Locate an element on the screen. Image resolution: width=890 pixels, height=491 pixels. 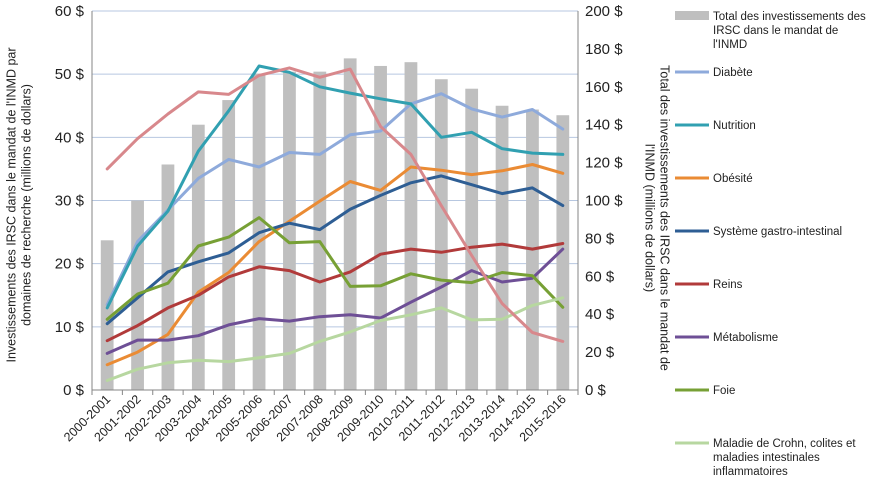
legend-item: Système gastro-intestinal is located at coordinates (758, 232).